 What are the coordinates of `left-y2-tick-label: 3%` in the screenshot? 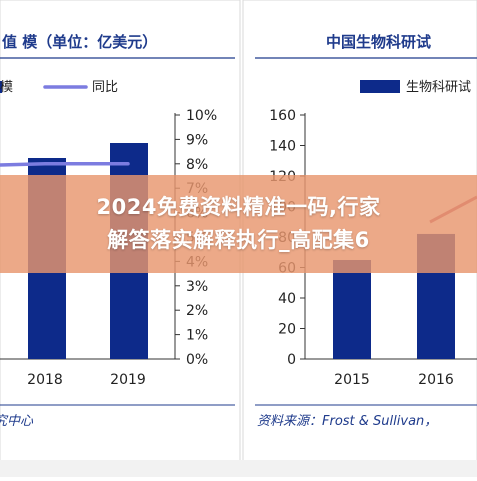 It's located at (197, 287).